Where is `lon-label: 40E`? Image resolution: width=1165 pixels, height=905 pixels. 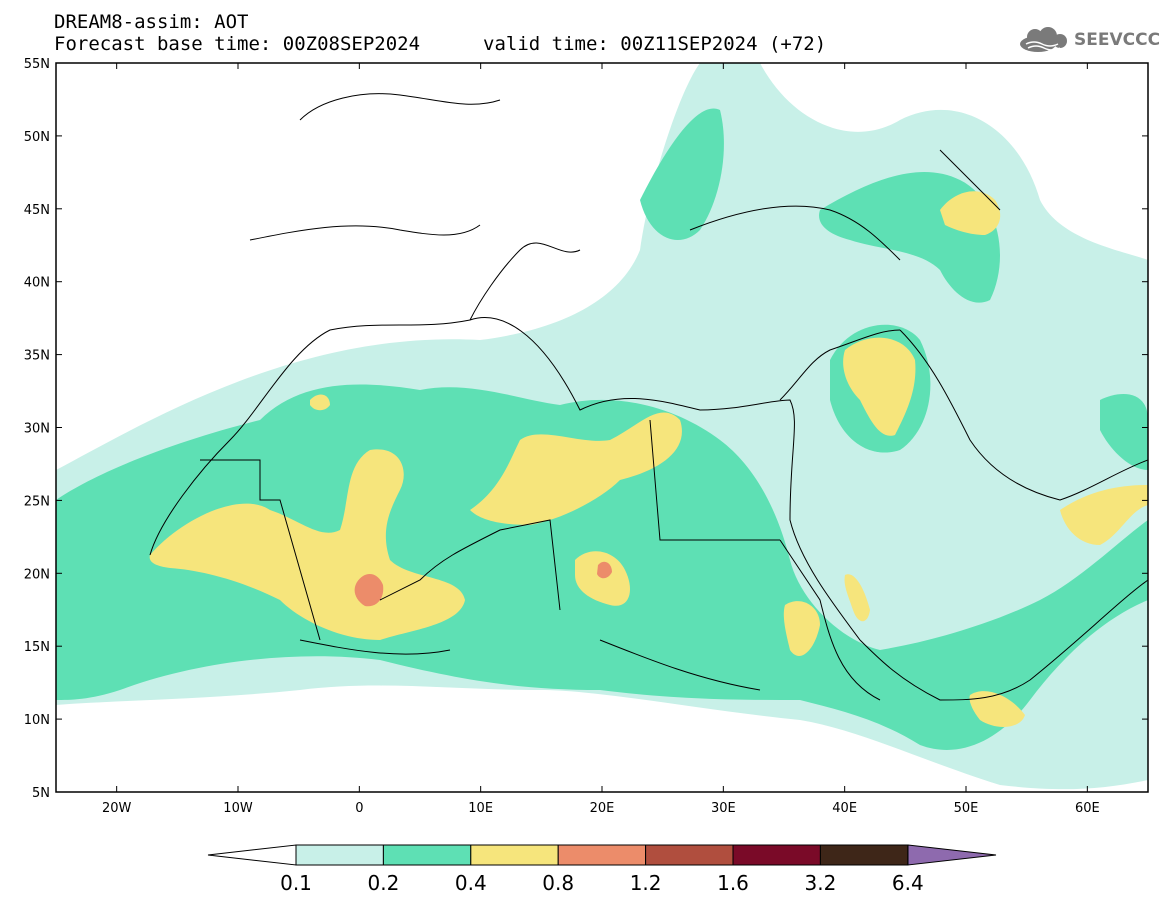
lon-label: 40E is located at coordinates (844, 808).